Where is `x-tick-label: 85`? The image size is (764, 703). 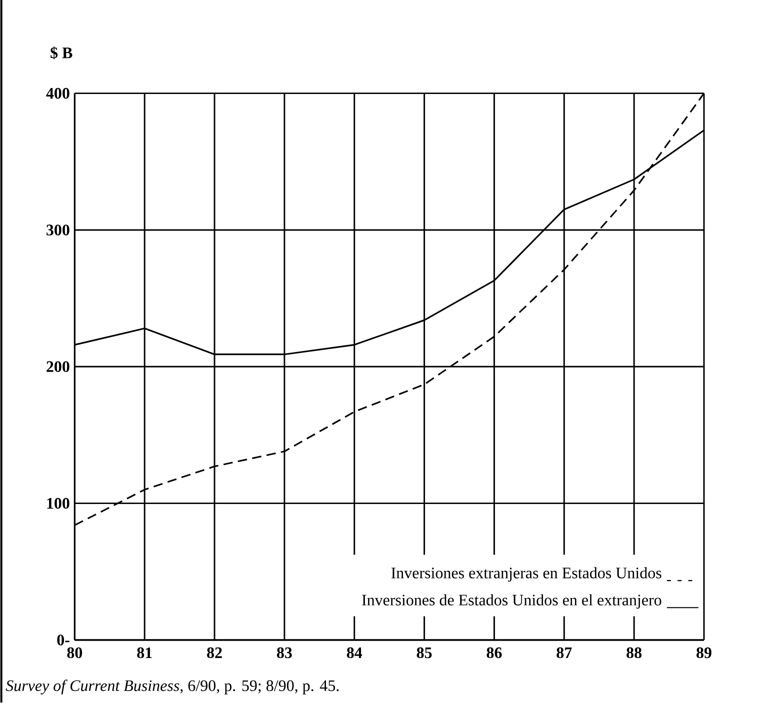 x-tick-label: 85 is located at coordinates (424, 653).